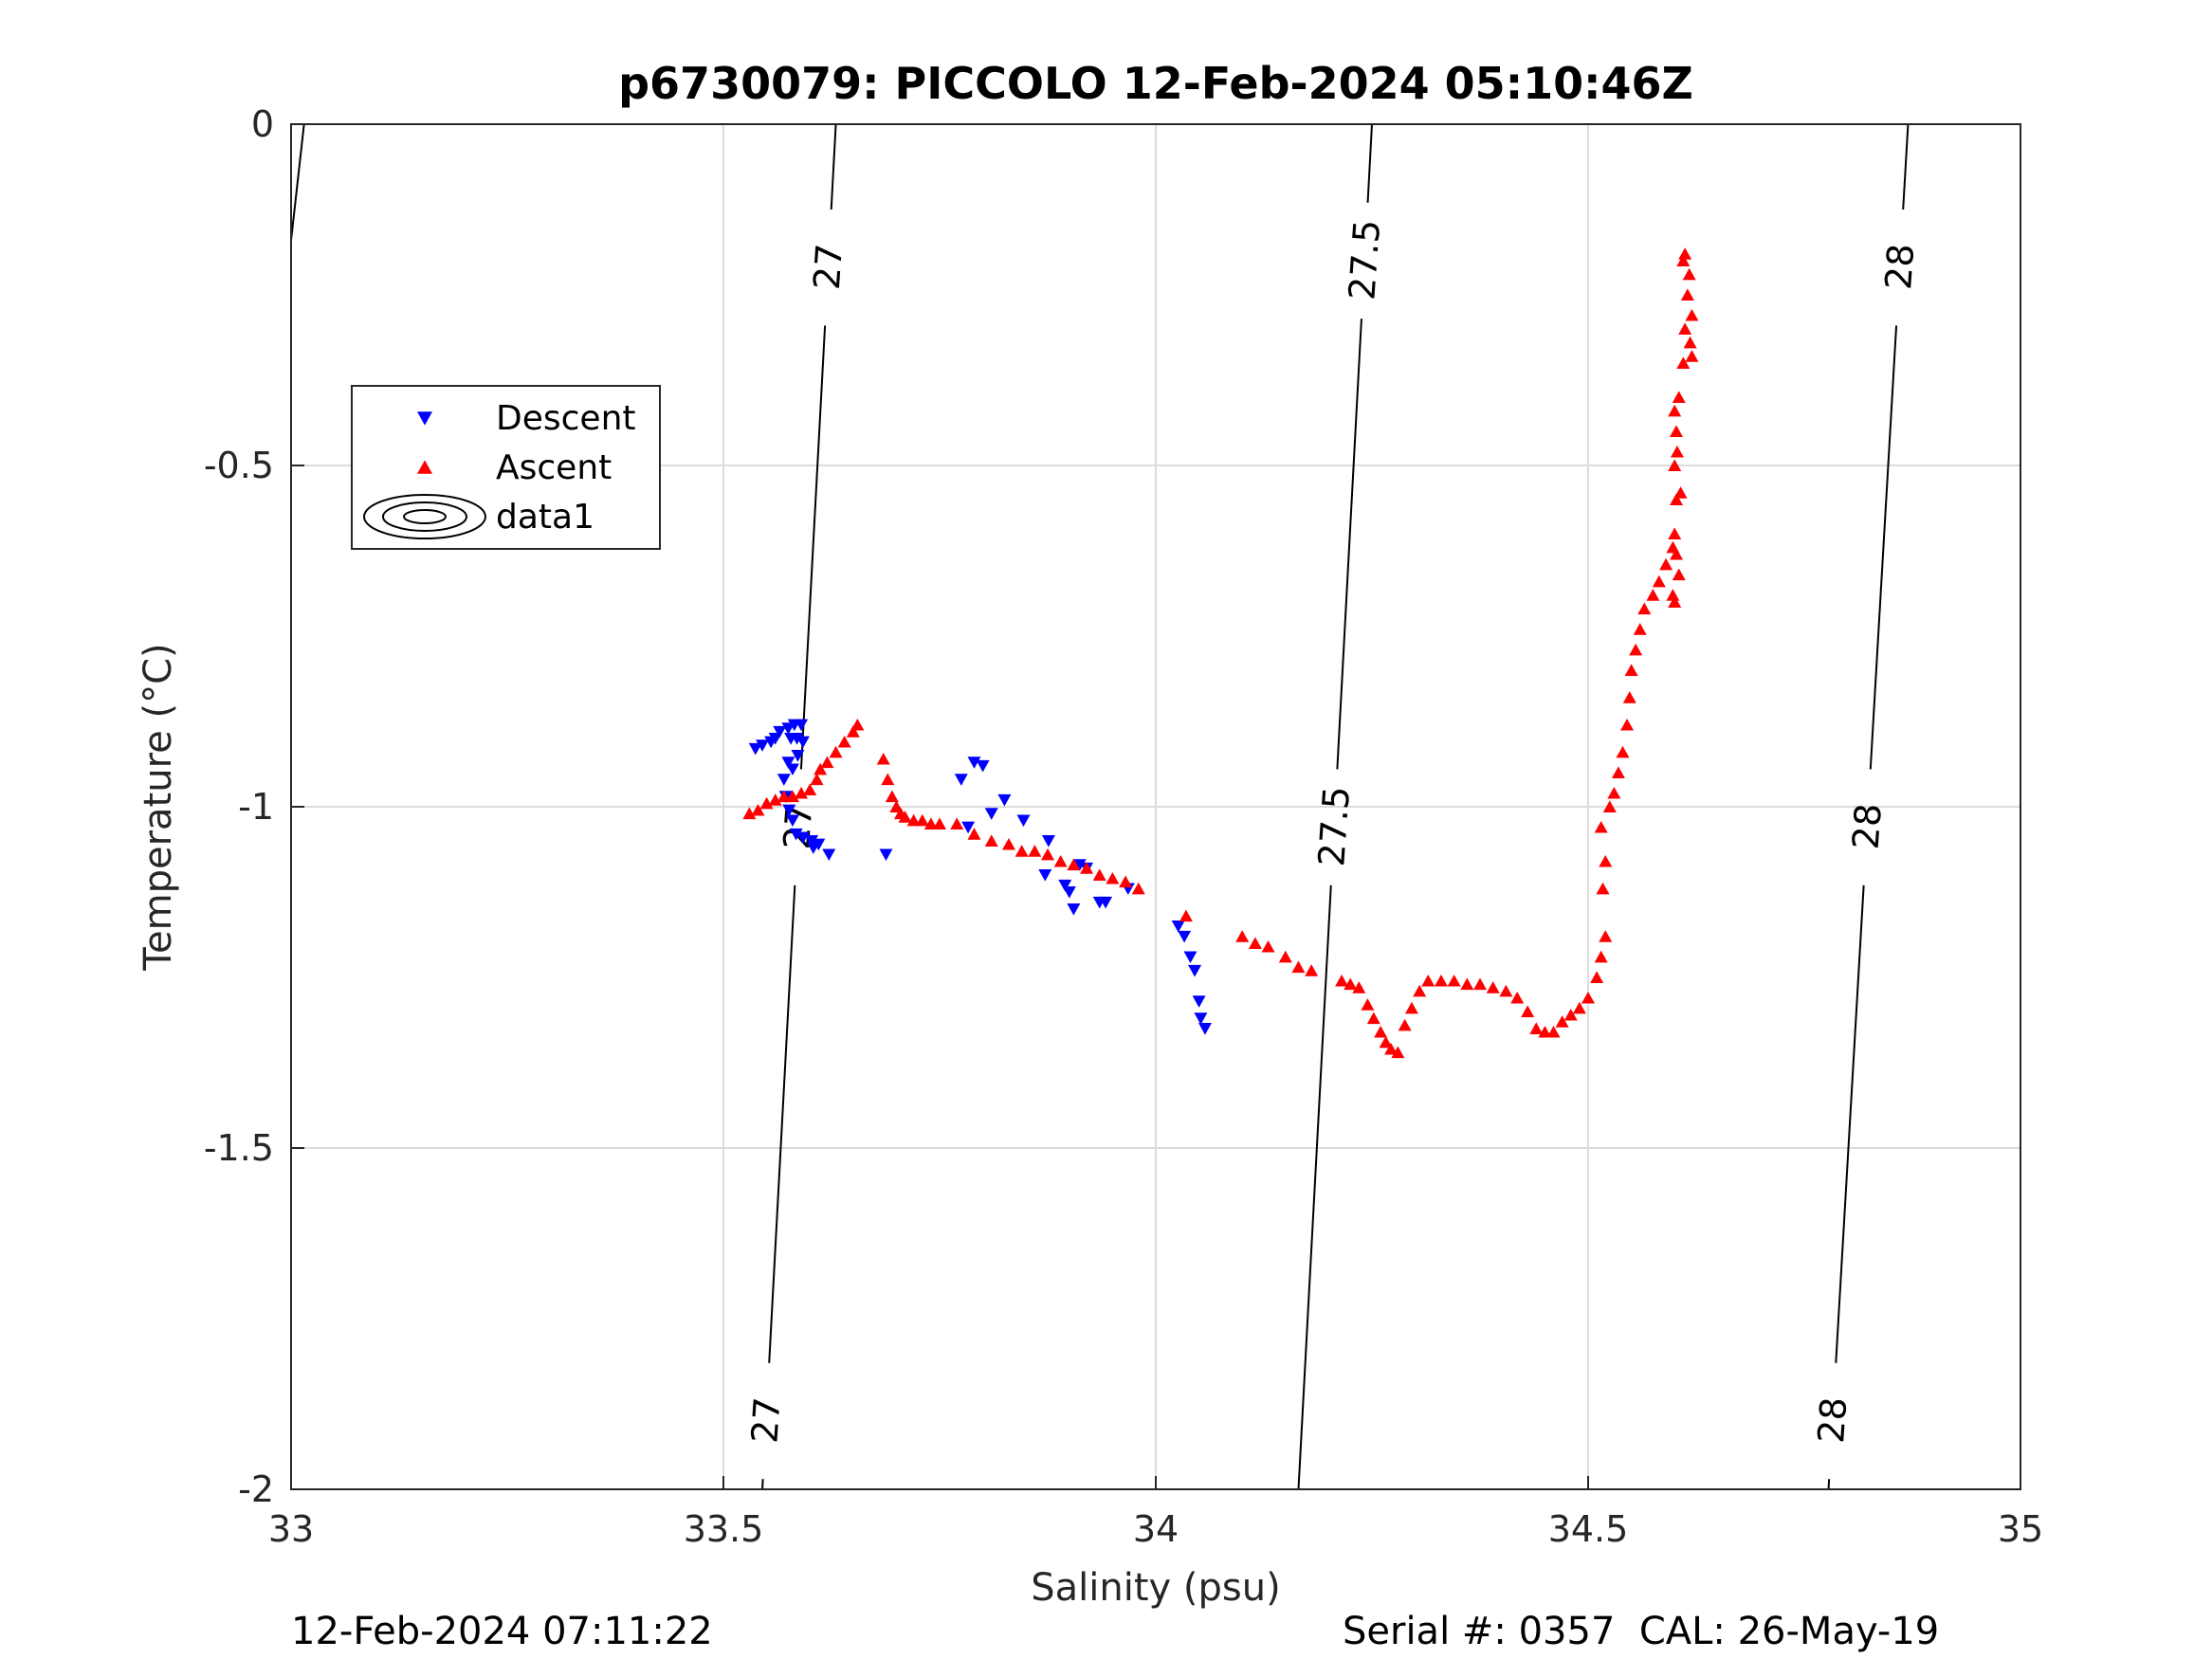 This screenshot has width=2212, height=1659. Describe the element at coordinates (239, 1148) in the screenshot. I see `y-tick-label: -1.5` at that location.